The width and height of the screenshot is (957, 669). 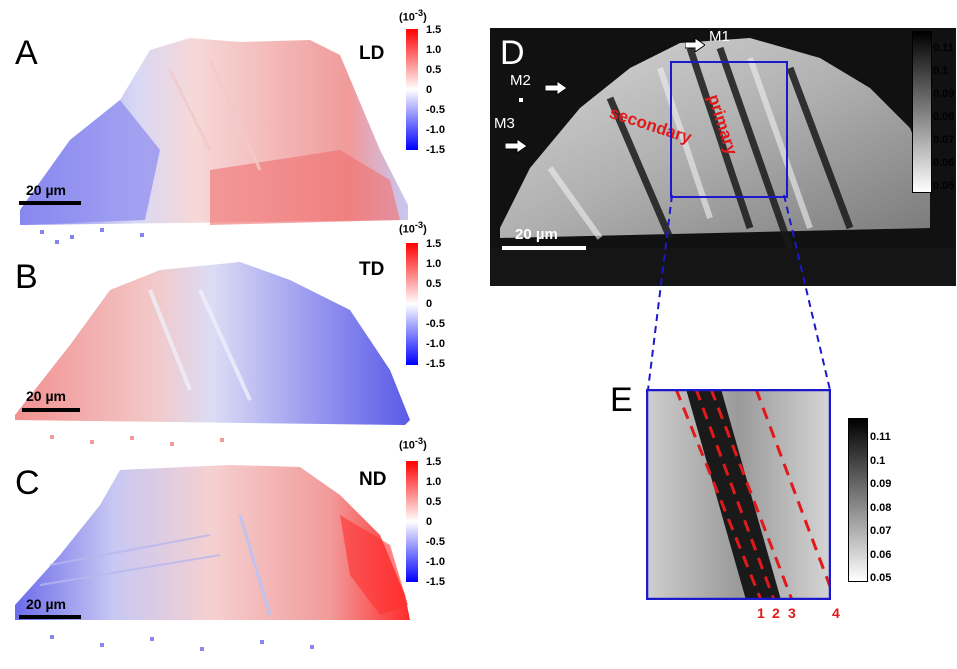 I want to click on strain-map-nd, so click(x=212, y=558).